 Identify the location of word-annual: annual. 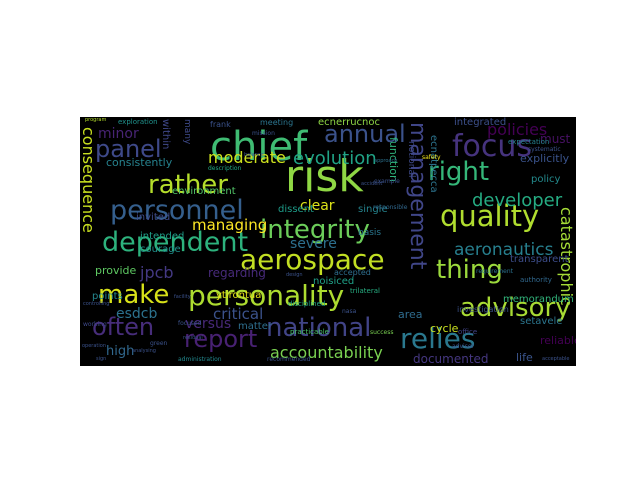
(365, 134).